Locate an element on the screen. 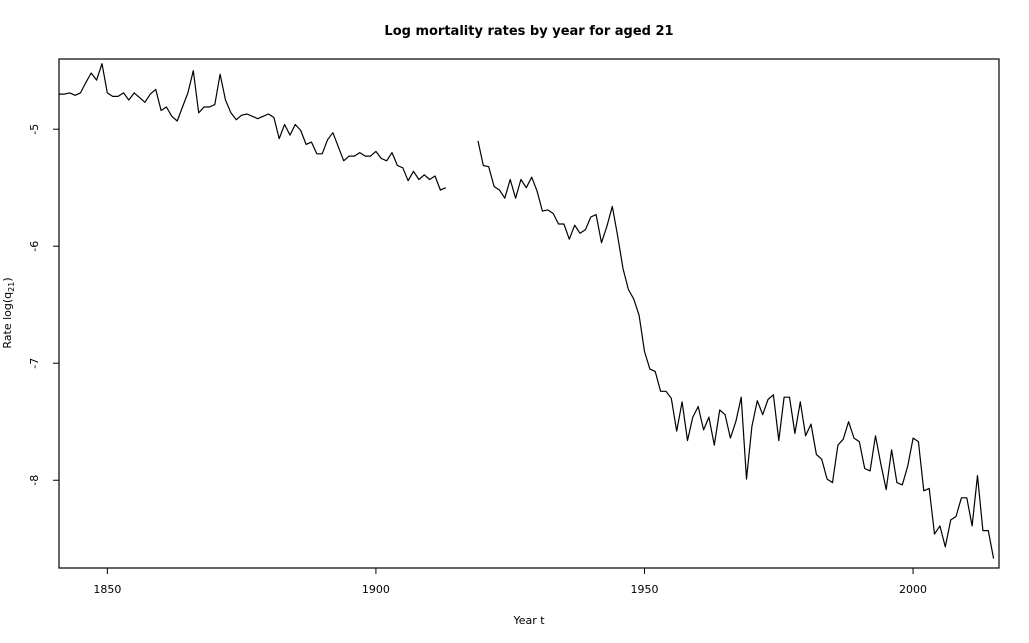 The height and width of the screenshot is (643, 1029). y-axis-label-prefix: Rate log(q is located at coordinates (7, 320).